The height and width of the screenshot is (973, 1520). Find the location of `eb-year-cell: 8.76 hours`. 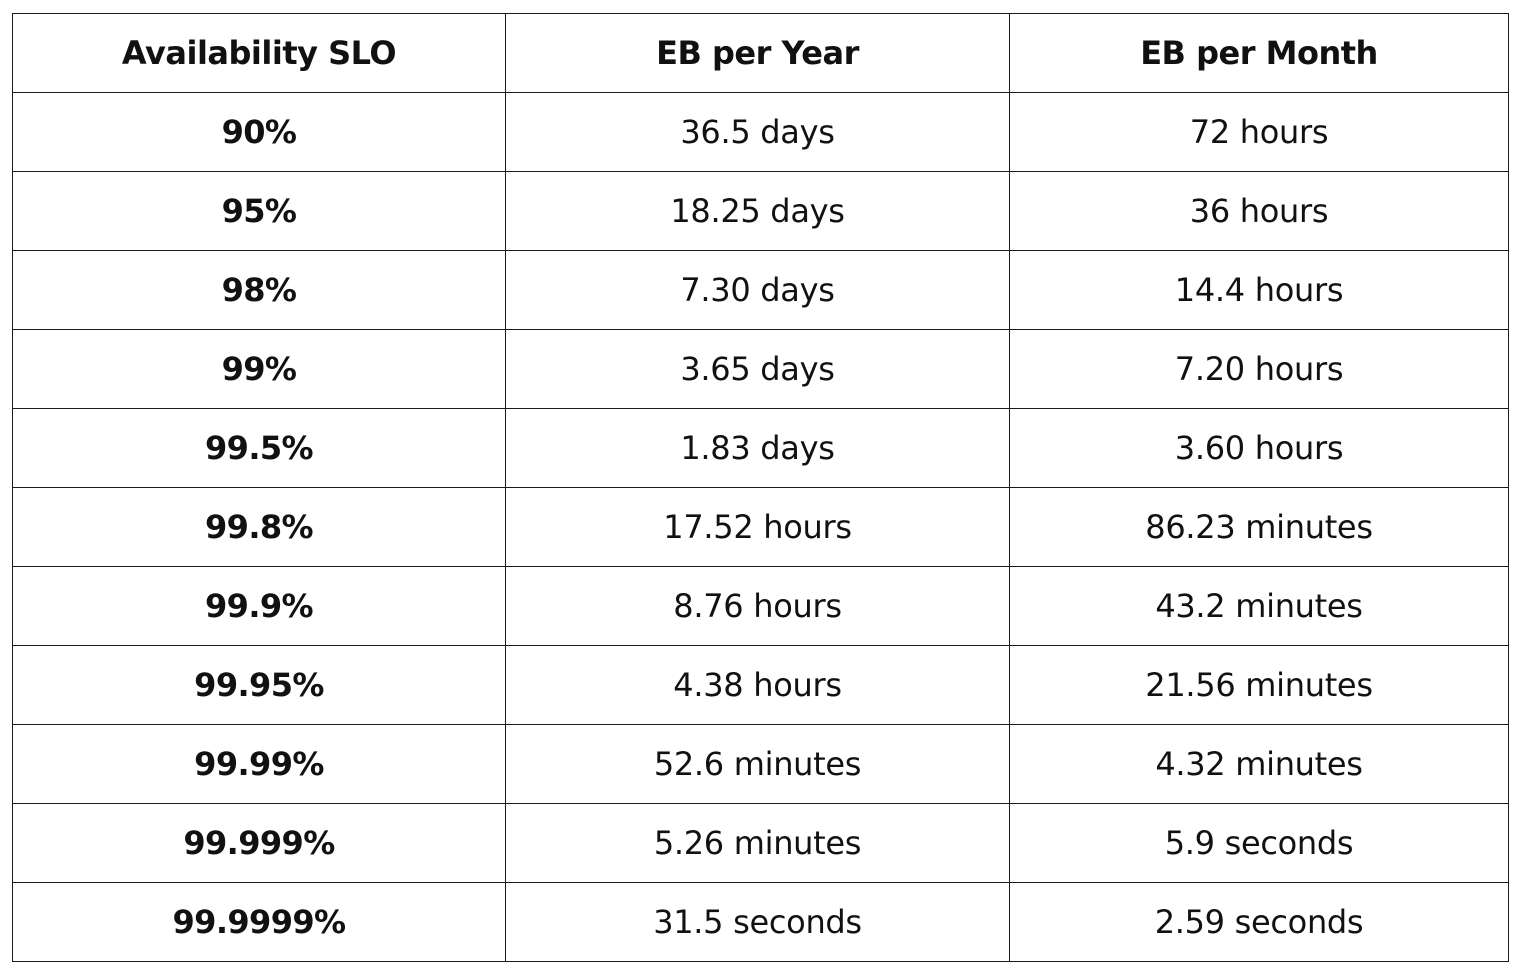

eb-year-cell: 8.76 hours is located at coordinates (757, 606).